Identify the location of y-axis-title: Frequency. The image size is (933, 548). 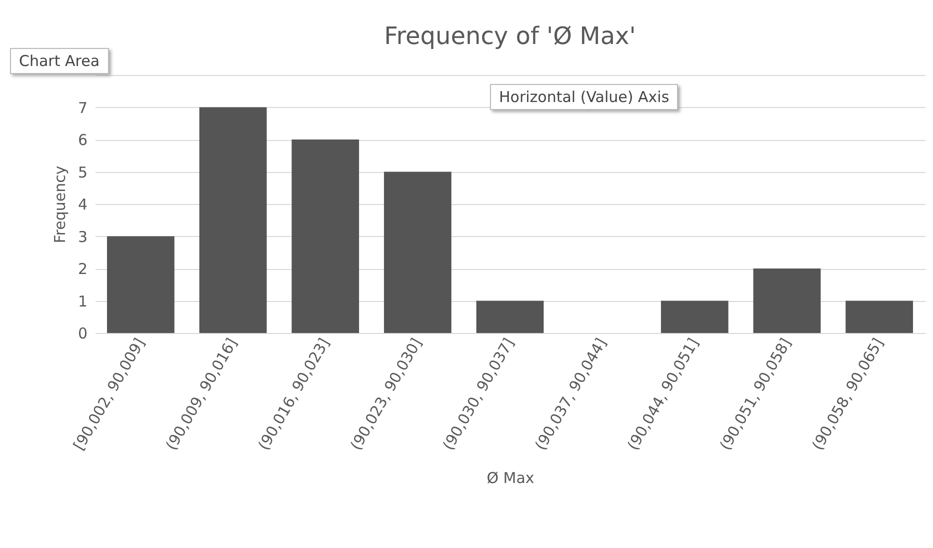
(59, 205).